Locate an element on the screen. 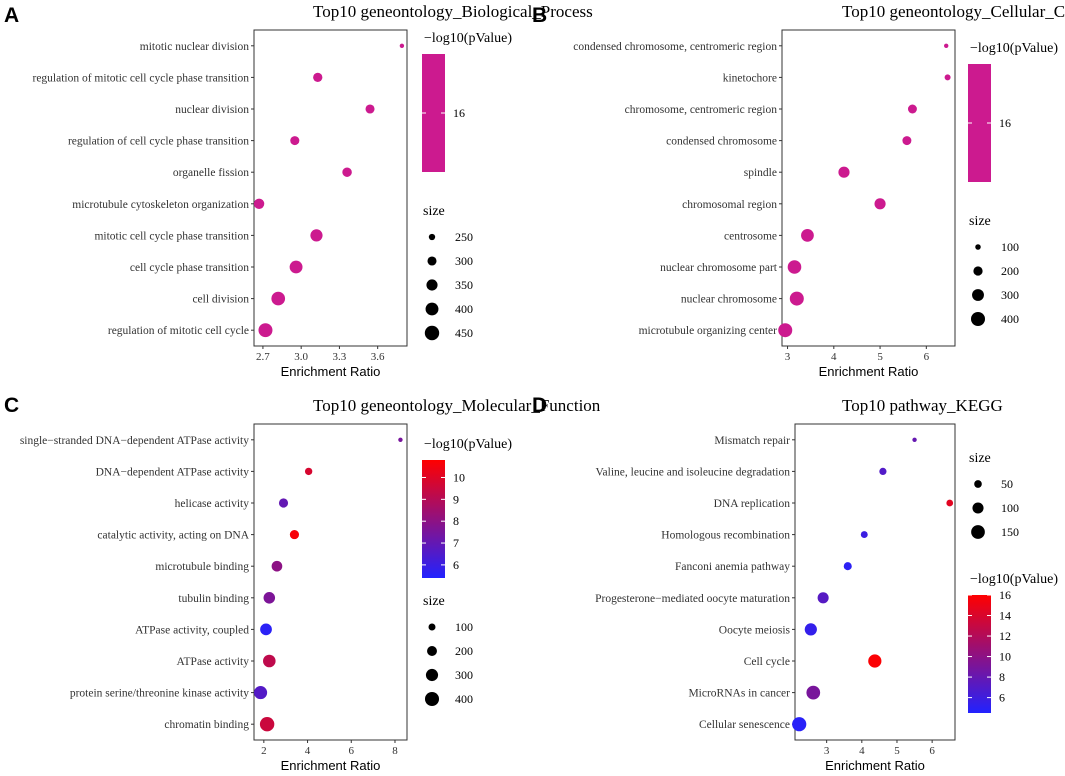 The height and width of the screenshot is (776, 1065). x-tick-label: 3.0 is located at coordinates (301, 357).